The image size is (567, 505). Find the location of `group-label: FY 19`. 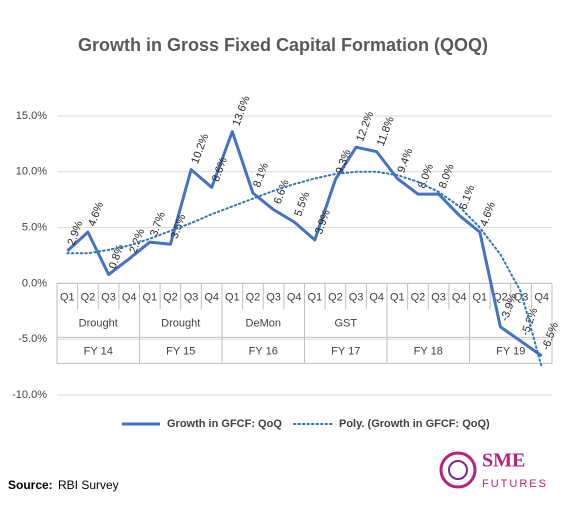

group-label: FY 19 is located at coordinates (510, 351).